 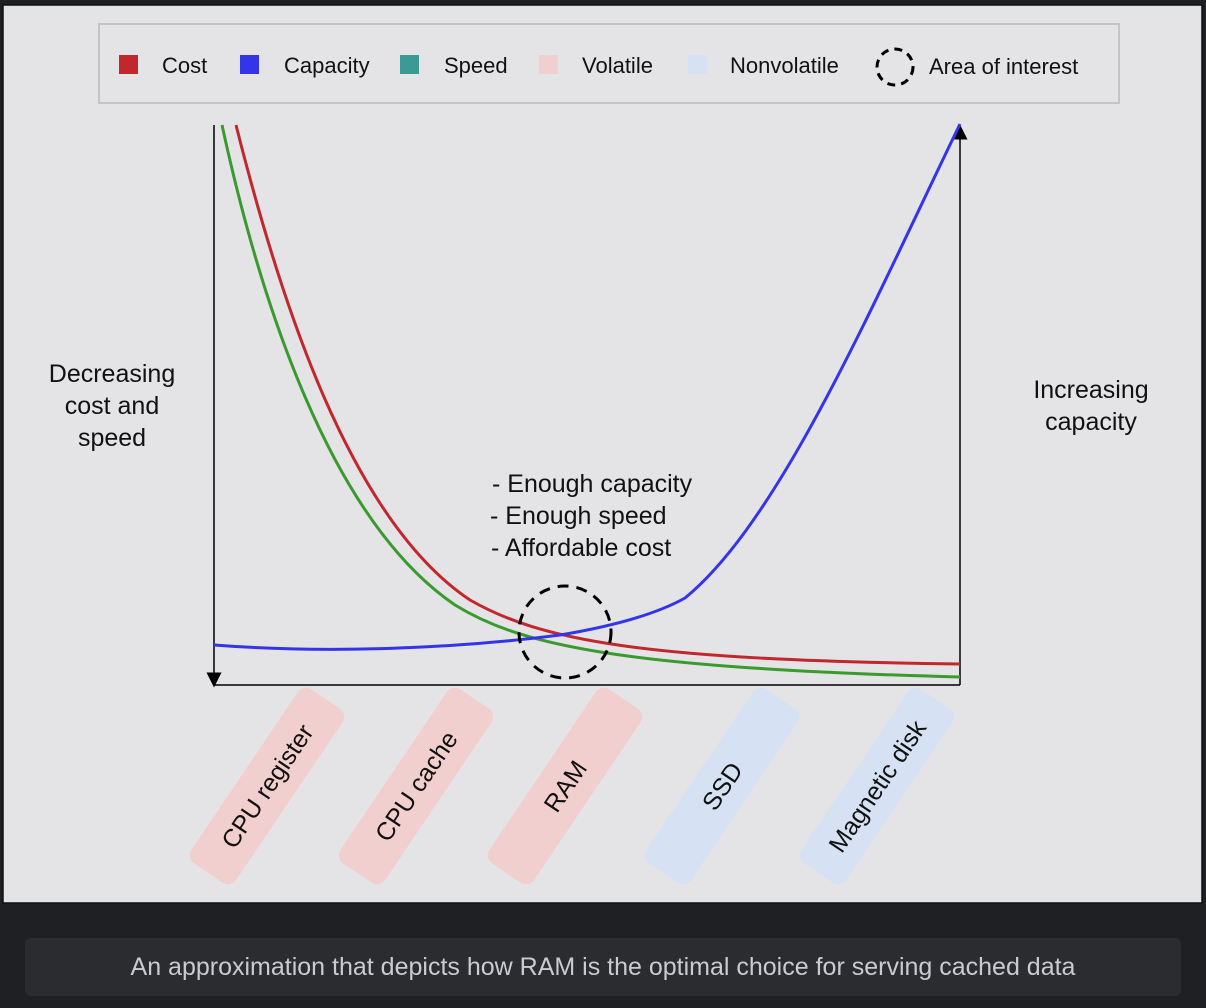 What do you see at coordinates (1003, 66) in the screenshot?
I see `legend-label-area-of-interest: Area of interest` at bounding box center [1003, 66].